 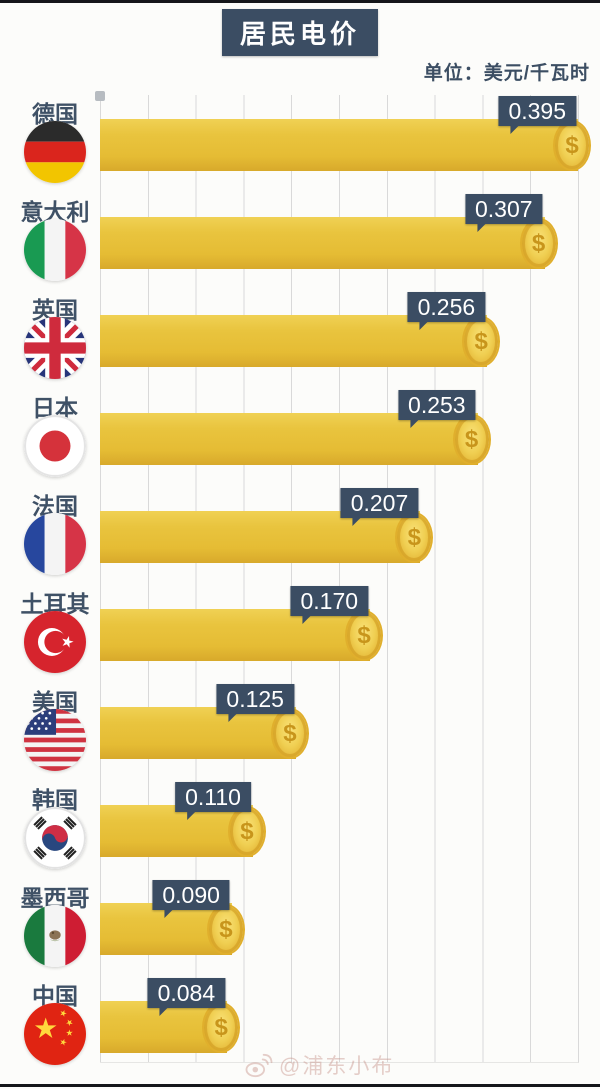 What do you see at coordinates (339, 928) in the screenshot?
I see `bar-area: $ 0.090` at bounding box center [339, 928].